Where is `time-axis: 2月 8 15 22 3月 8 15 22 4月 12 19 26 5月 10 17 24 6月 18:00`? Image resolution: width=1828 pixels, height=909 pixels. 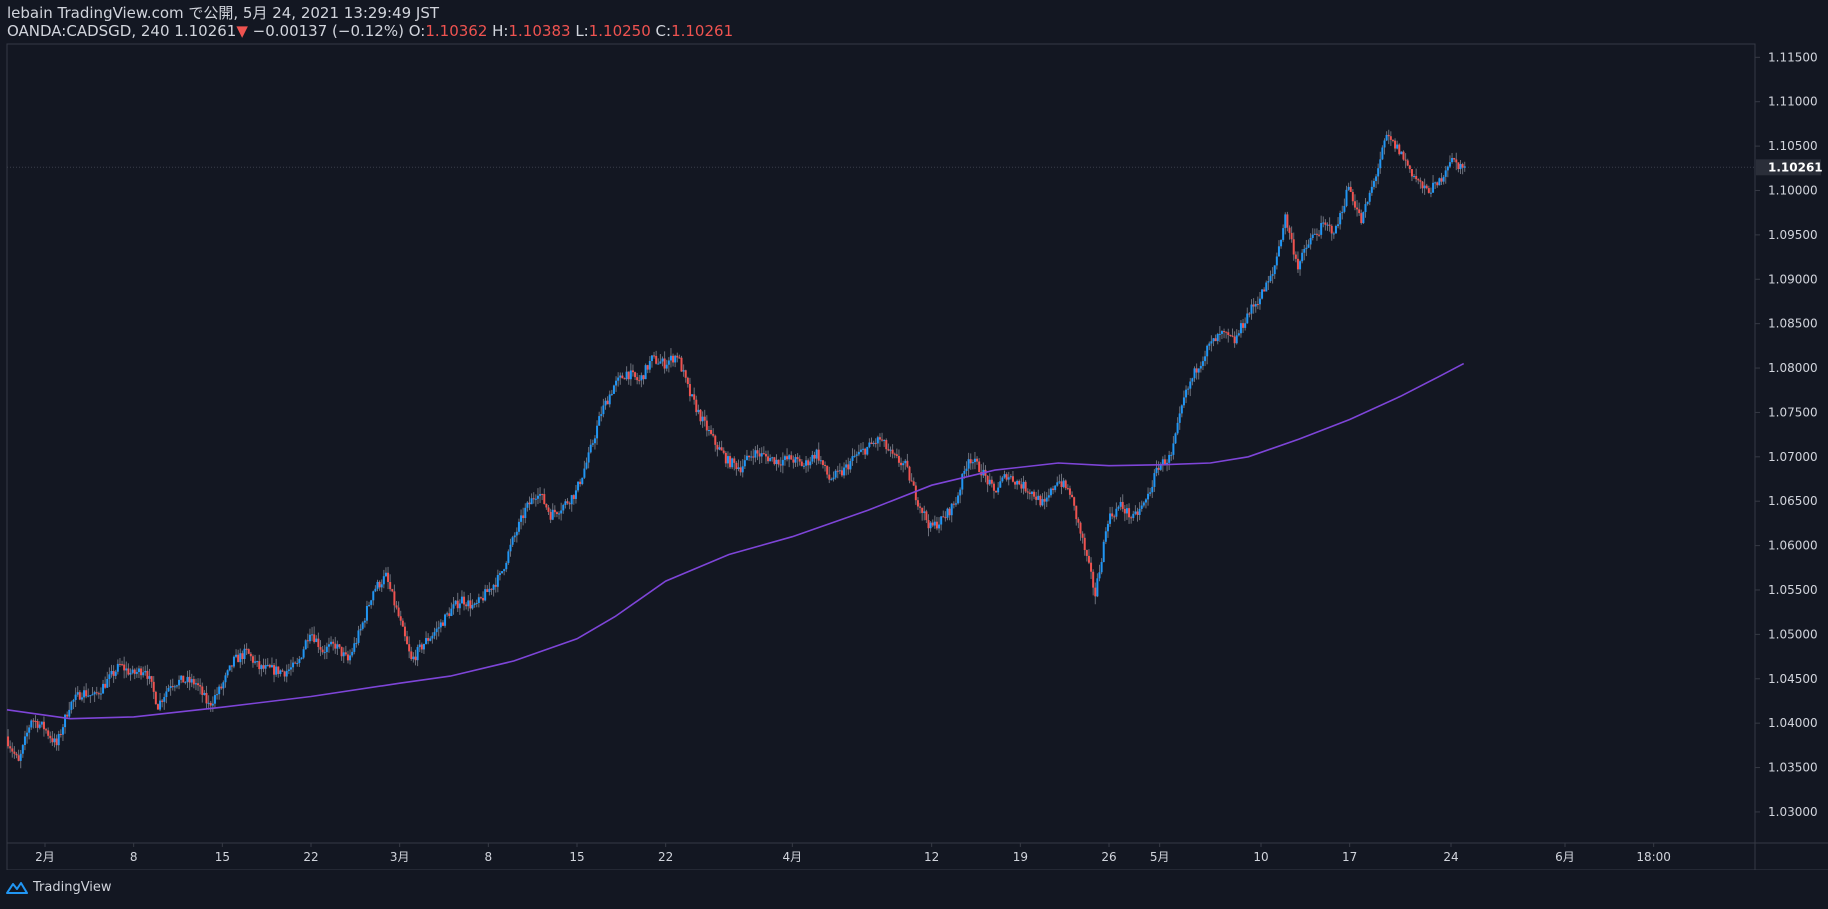
time-axis: 2月 8 15 22 3月 8 15 22 4月 12 19 26 5月 10 17 24 6月 18:00 is located at coordinates (853, 853).